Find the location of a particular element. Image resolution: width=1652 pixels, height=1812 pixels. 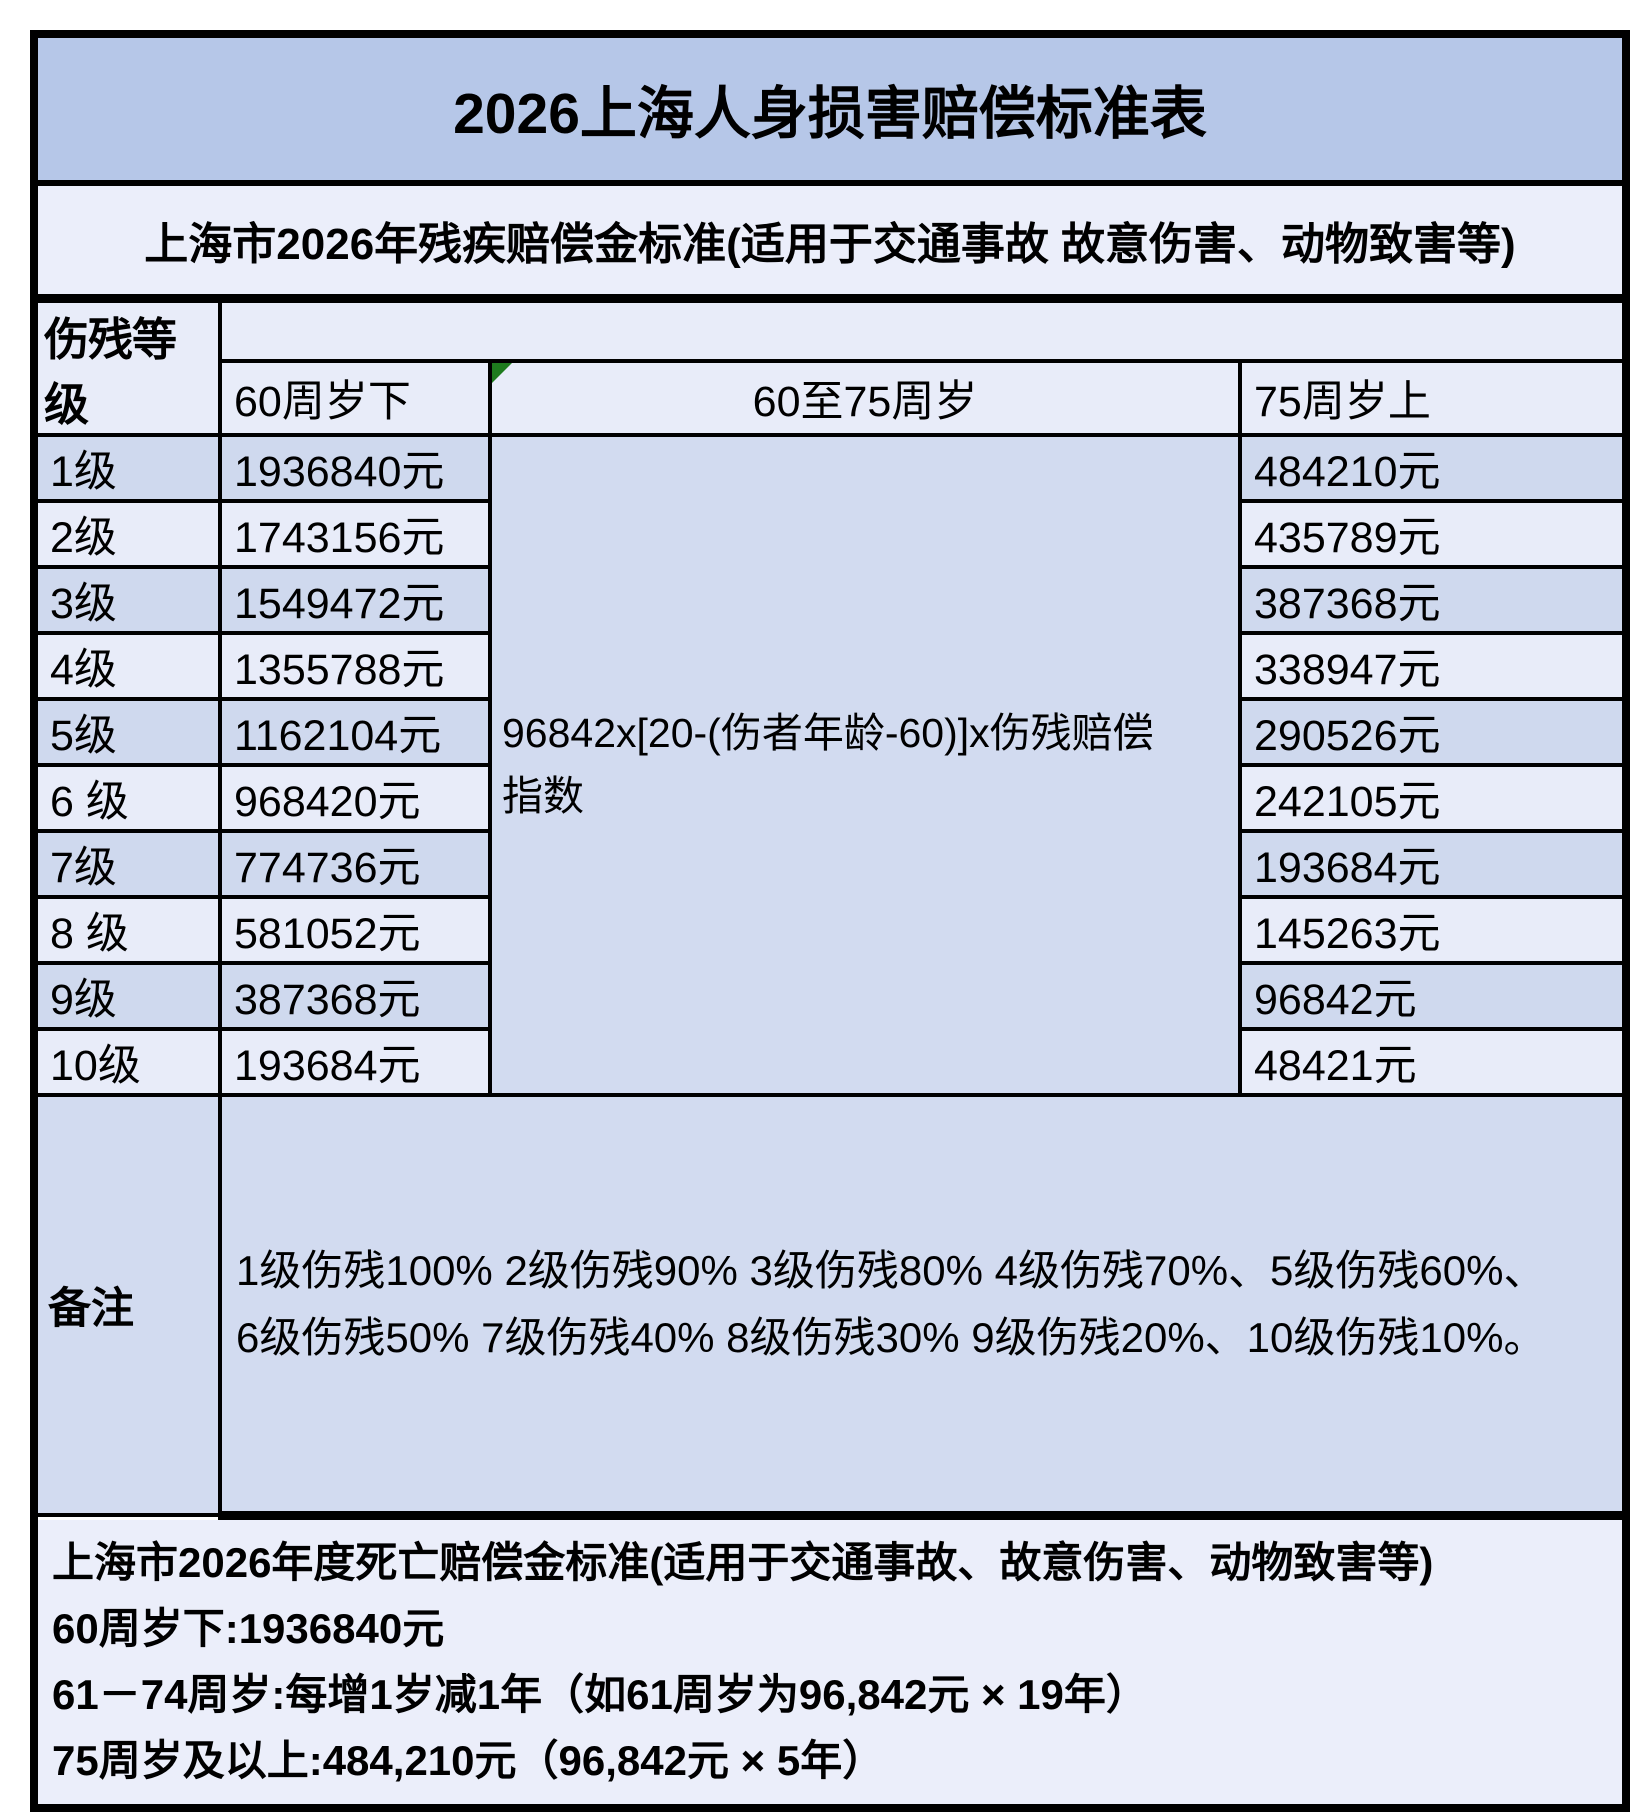

grade-cell: 6 级 is located at coordinates (127, 798).